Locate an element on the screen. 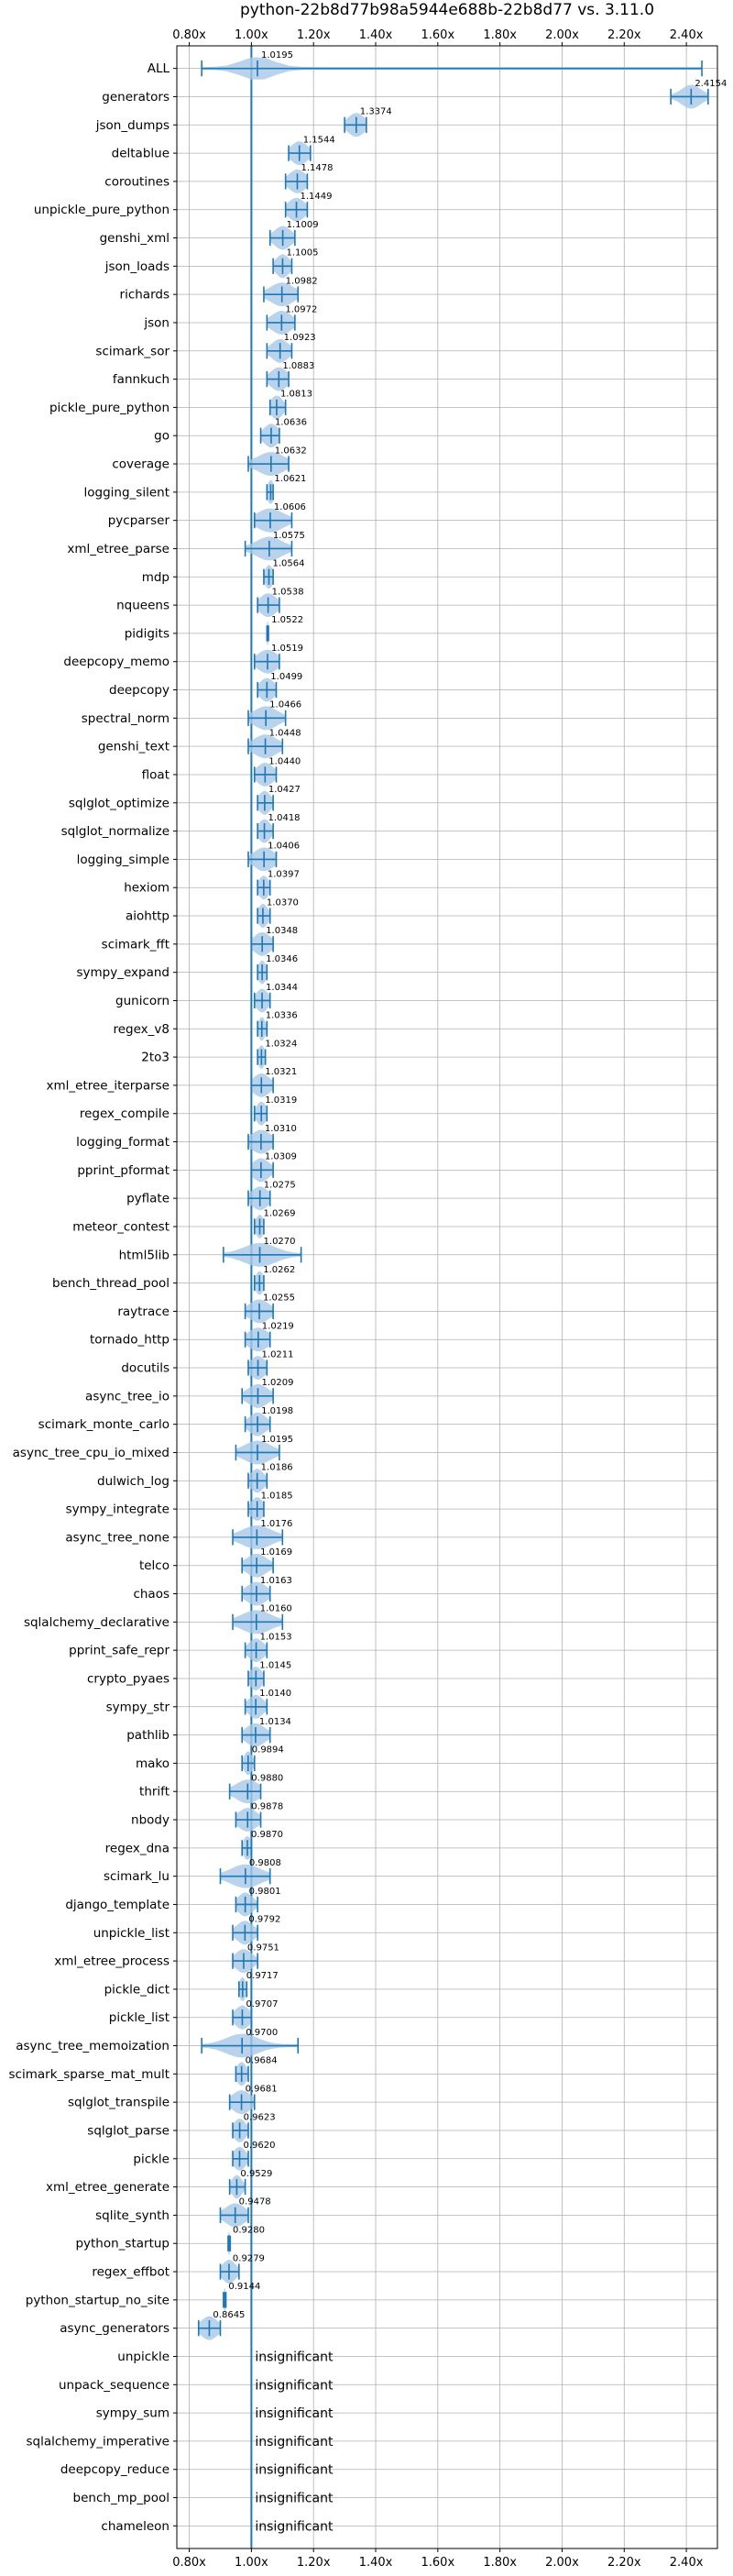 The image size is (733, 2576). y-tick-label: json_dumps is located at coordinates (132, 126).